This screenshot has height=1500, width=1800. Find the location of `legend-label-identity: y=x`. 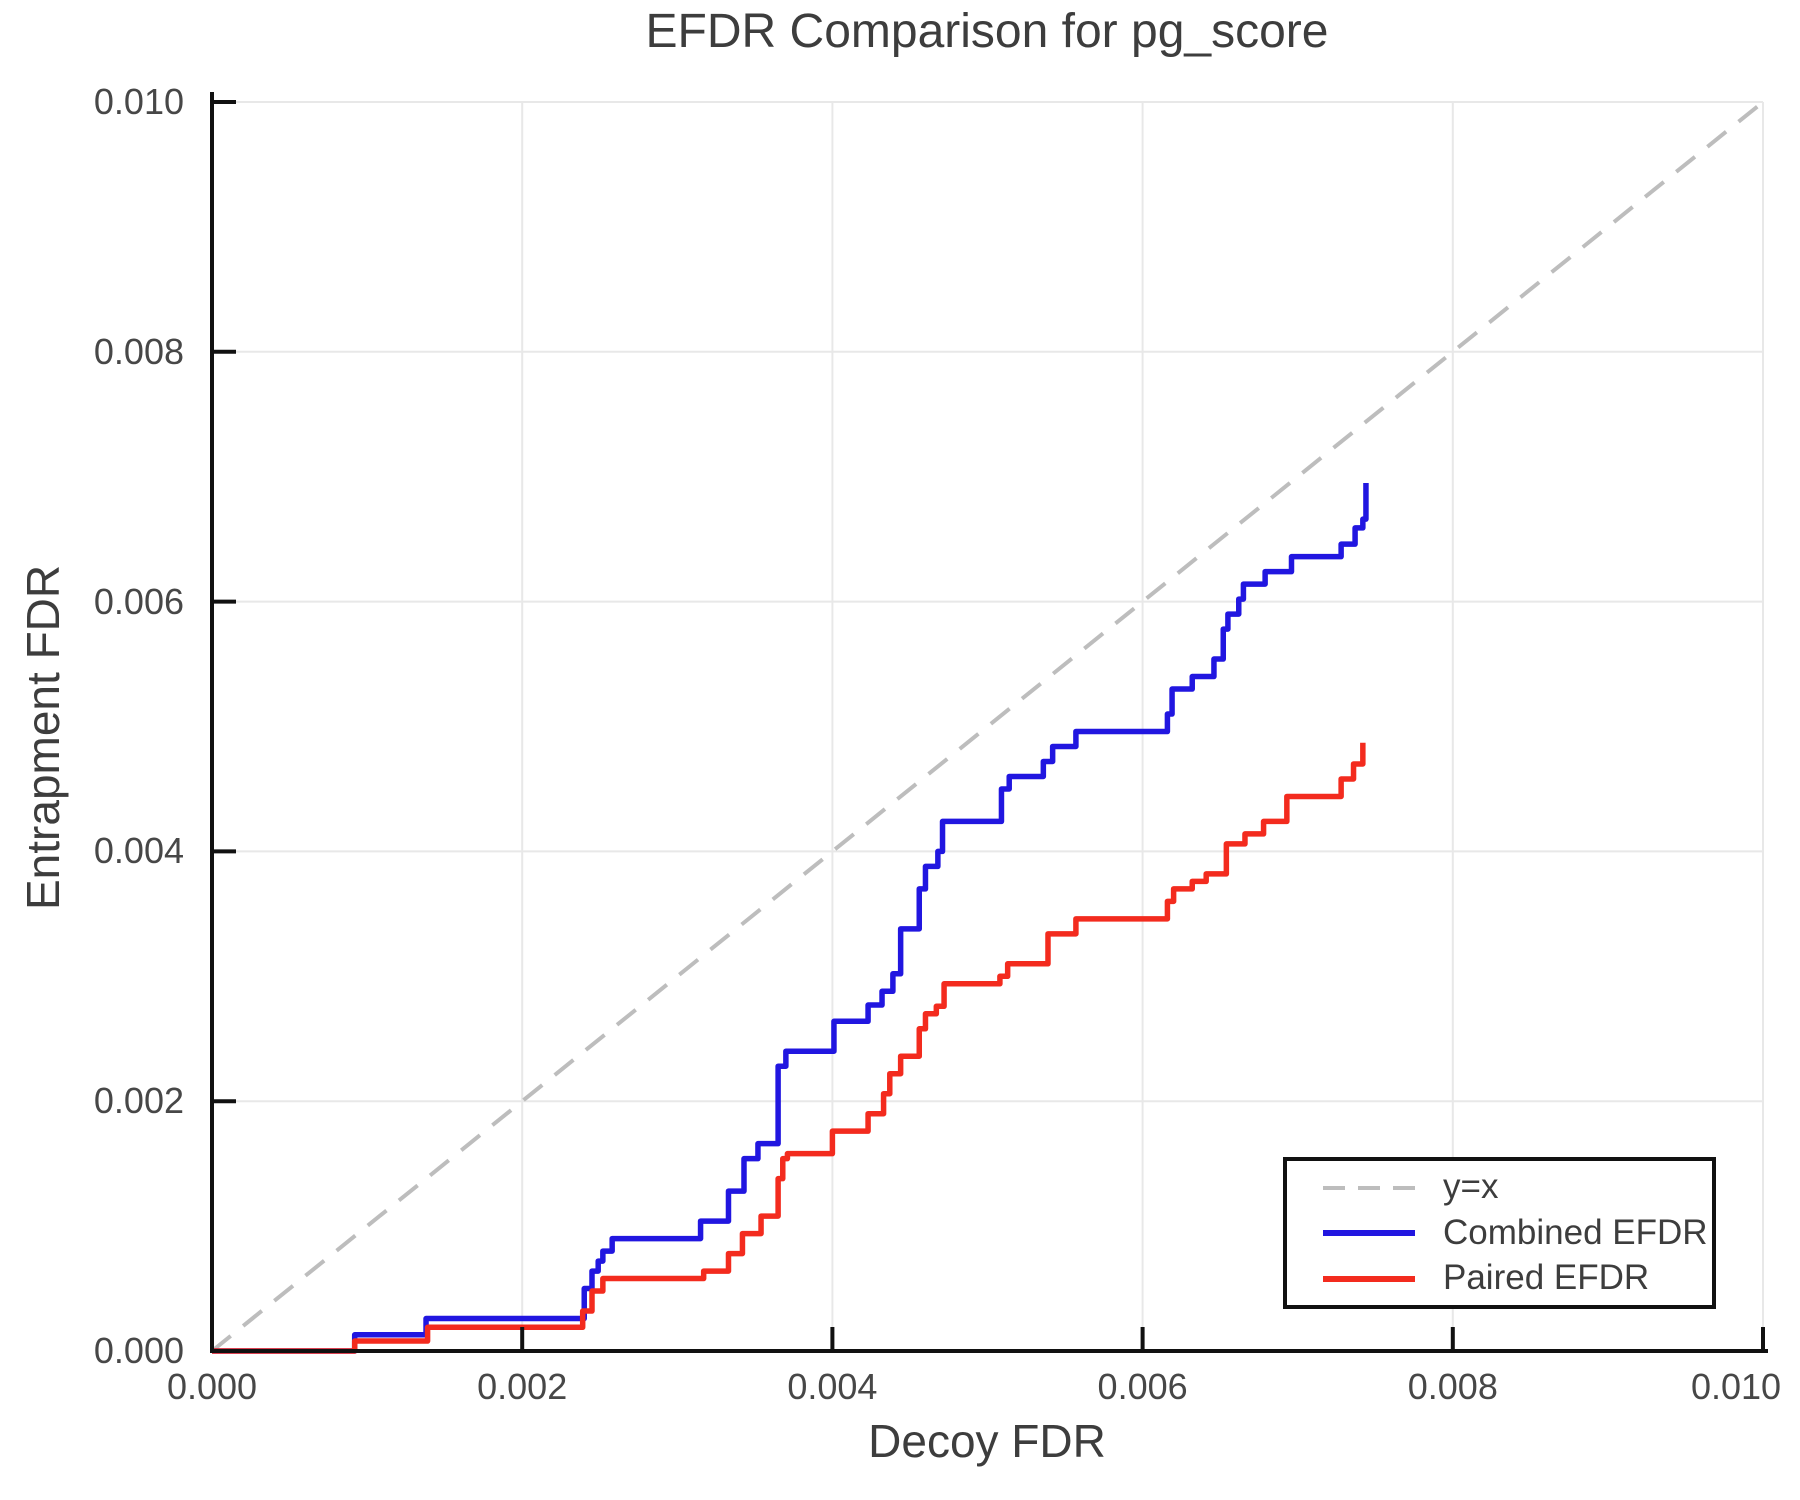

legend-label-identity: y=x is located at coordinates (1471, 1187).